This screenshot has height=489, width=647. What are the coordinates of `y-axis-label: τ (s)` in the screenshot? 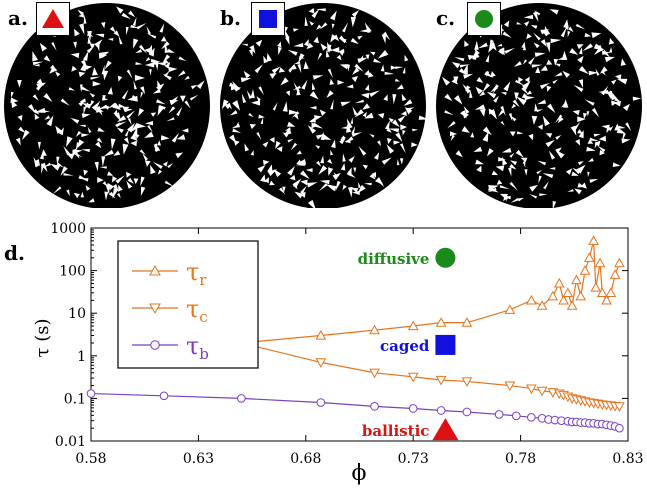 It's located at (42, 338).